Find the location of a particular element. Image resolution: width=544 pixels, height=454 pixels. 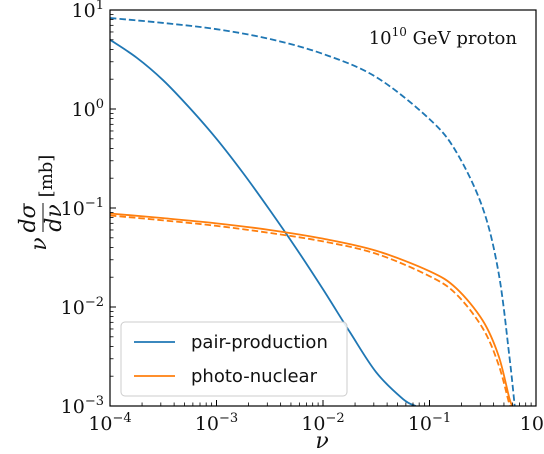

x-axis-label: ν is located at coordinates (321, 441).